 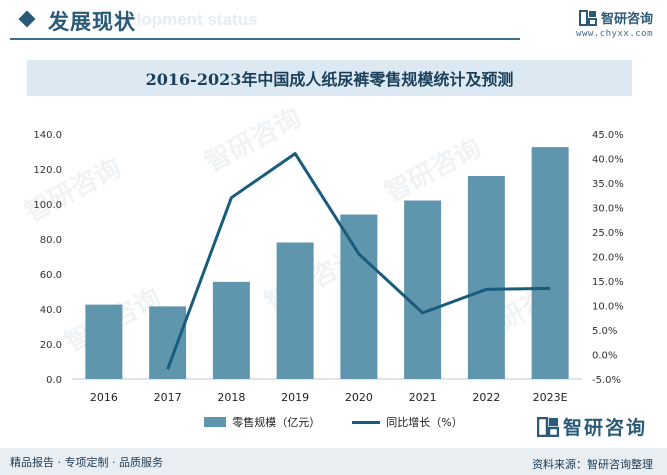 I want to click on section-title: 发展现状, so click(x=92, y=22).